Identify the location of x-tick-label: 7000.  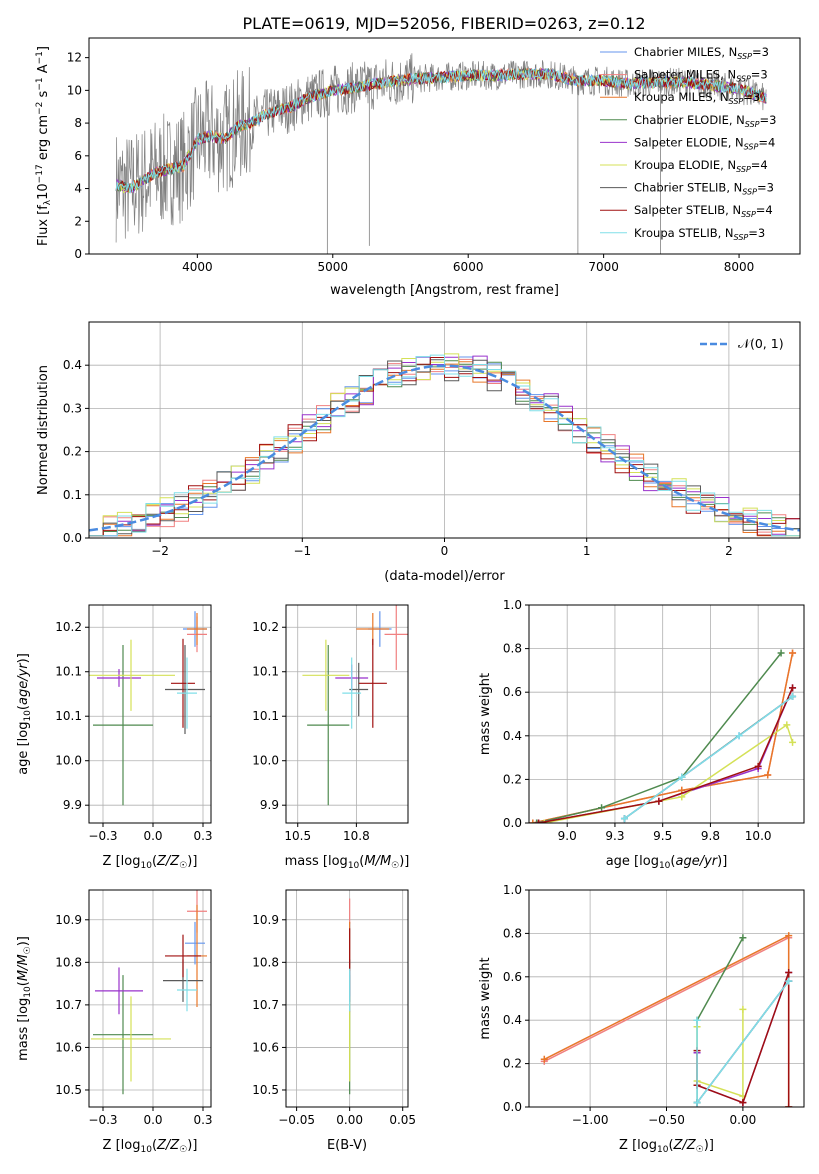
(603, 267).